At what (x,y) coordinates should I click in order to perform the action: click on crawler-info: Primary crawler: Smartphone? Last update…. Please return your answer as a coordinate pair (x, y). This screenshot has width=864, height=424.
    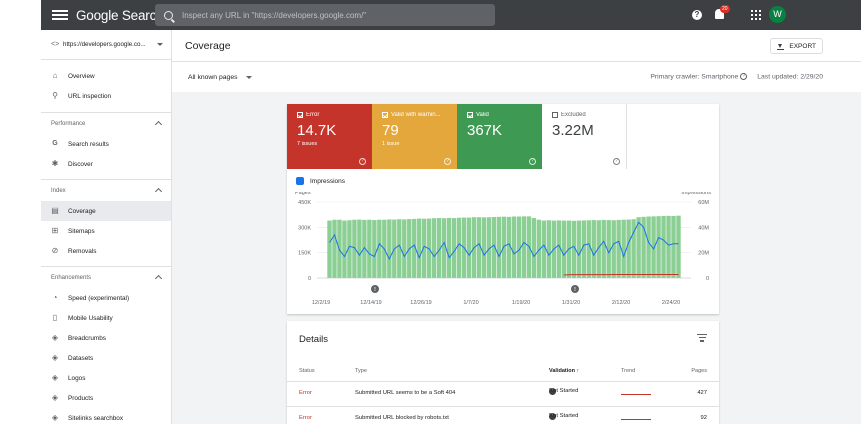
    Looking at the image, I should click on (736, 76).